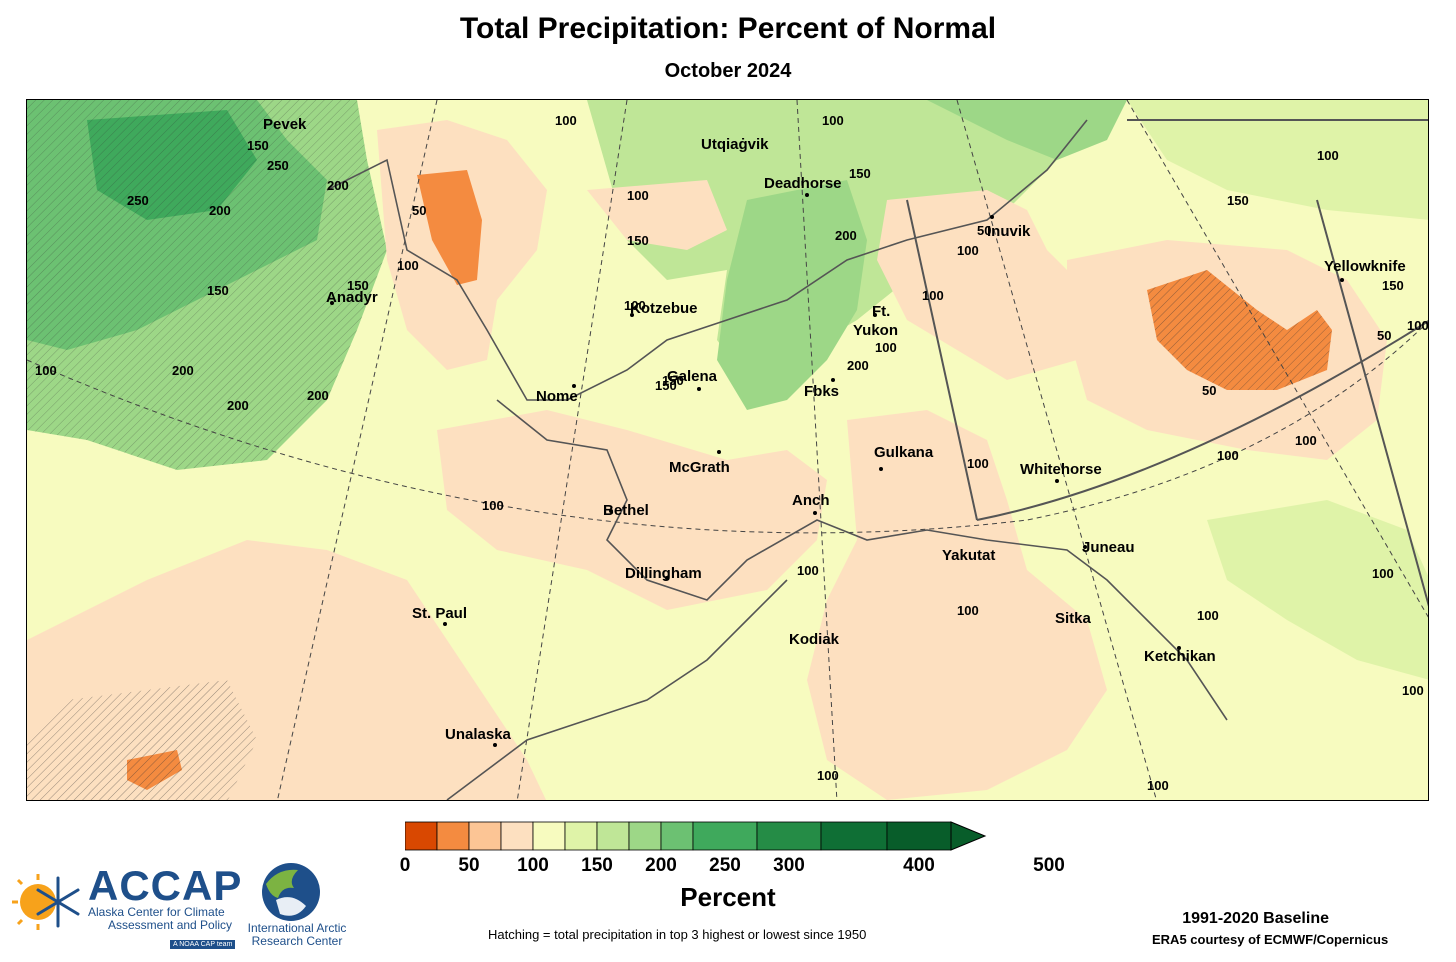 Image resolution: width=1456 pixels, height=962 pixels. What do you see at coordinates (207, 285) in the screenshot?
I see `hatch-chukotka` at bounding box center [207, 285].